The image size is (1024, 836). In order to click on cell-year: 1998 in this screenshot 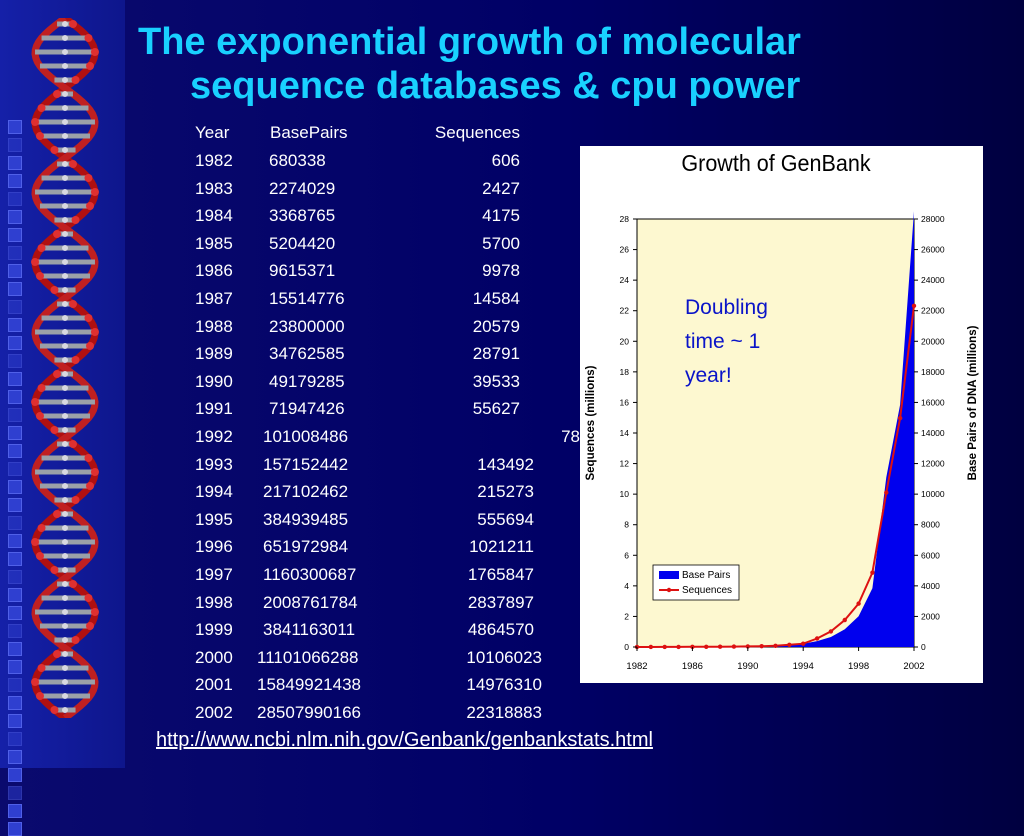, I will do `click(214, 602)`.